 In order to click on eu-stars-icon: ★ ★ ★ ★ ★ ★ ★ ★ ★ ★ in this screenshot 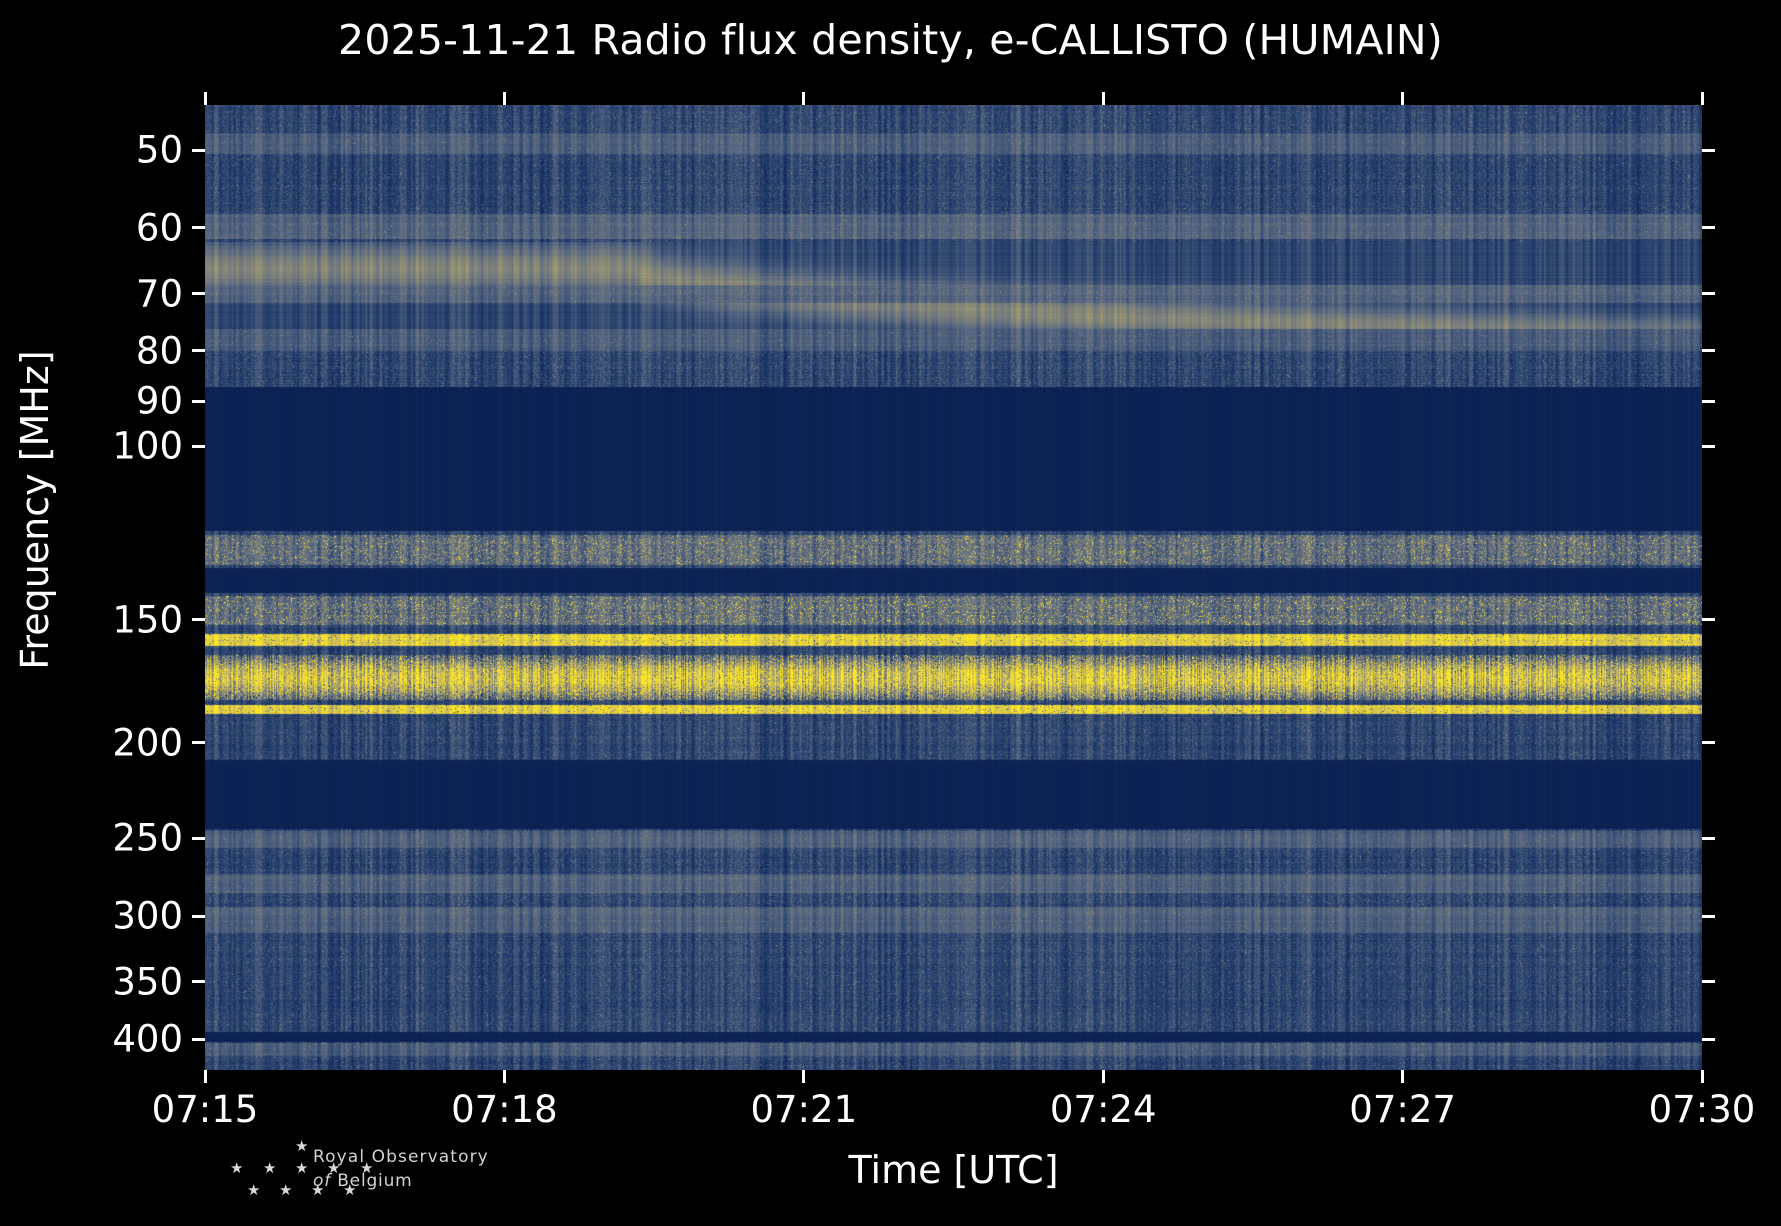, I will do `click(295, 1171)`.